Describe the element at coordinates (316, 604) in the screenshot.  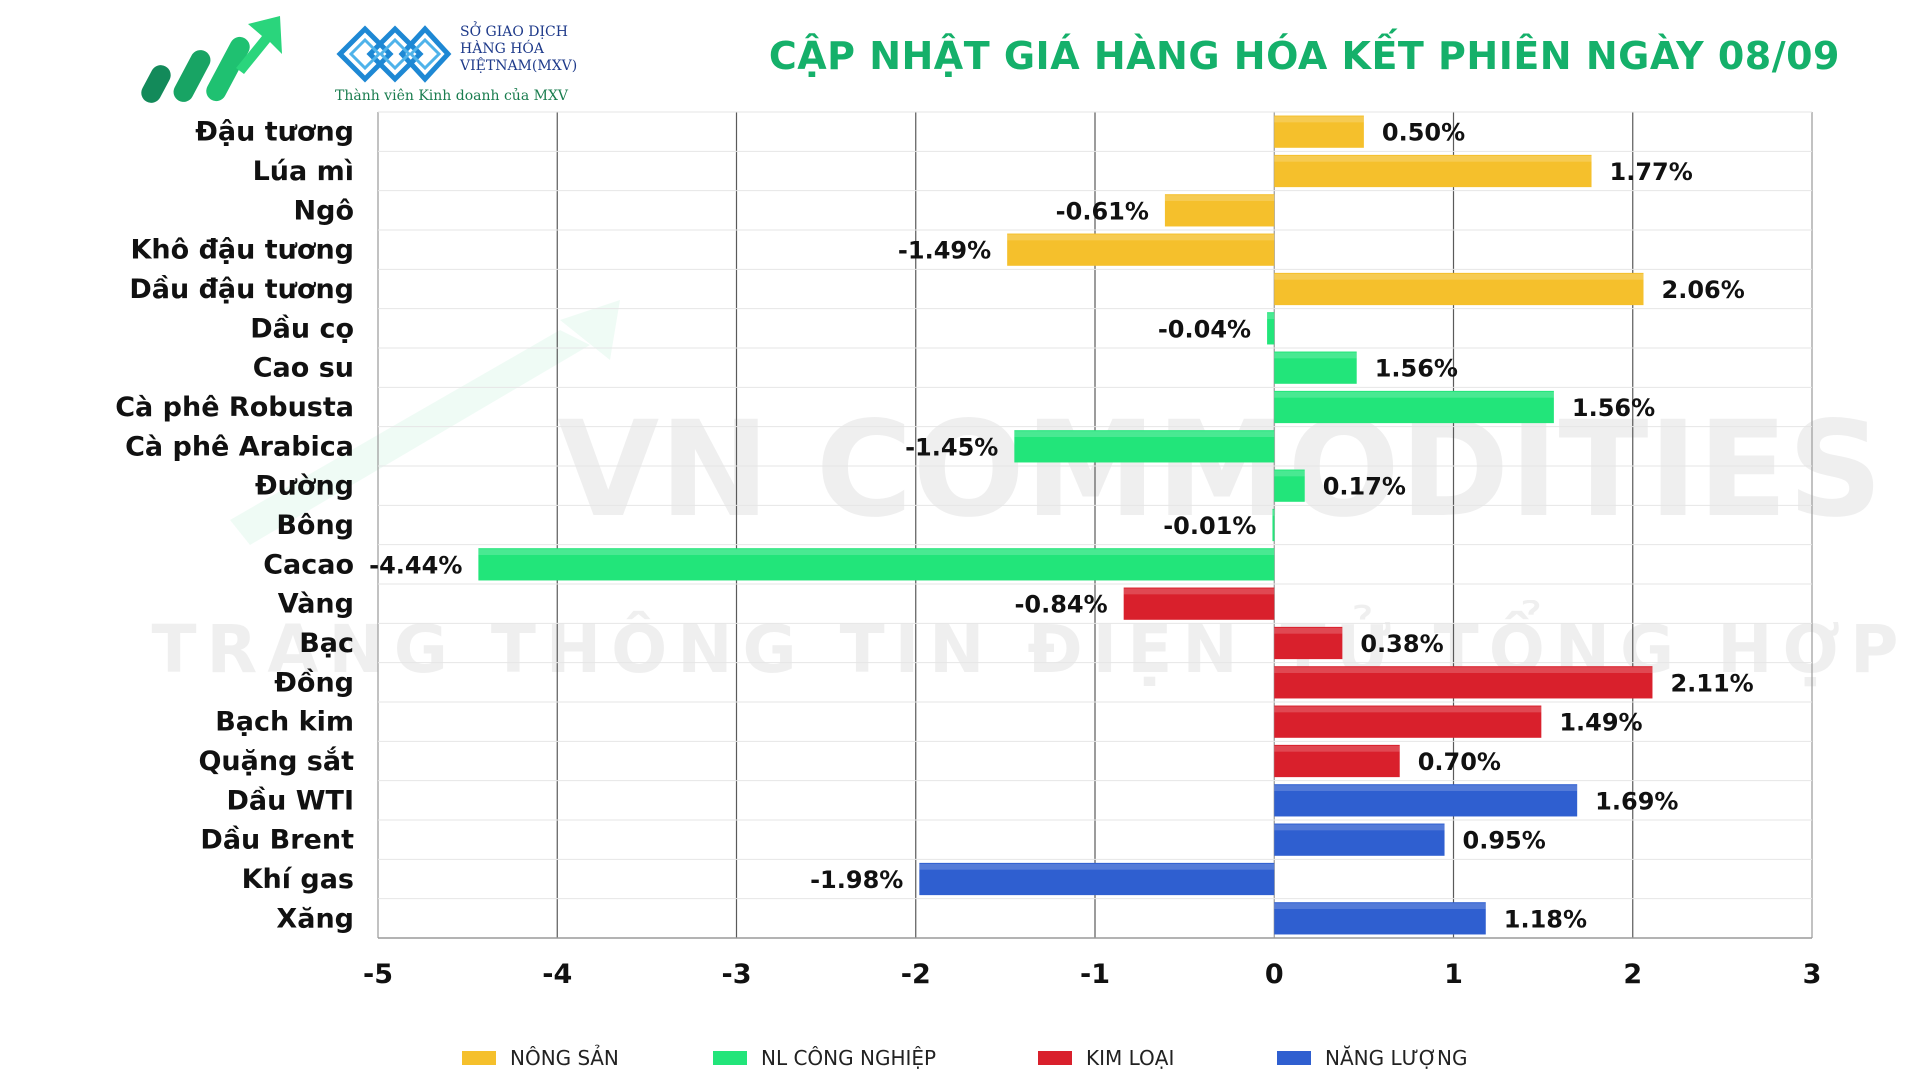
I see `category-label: Vàng` at that location.